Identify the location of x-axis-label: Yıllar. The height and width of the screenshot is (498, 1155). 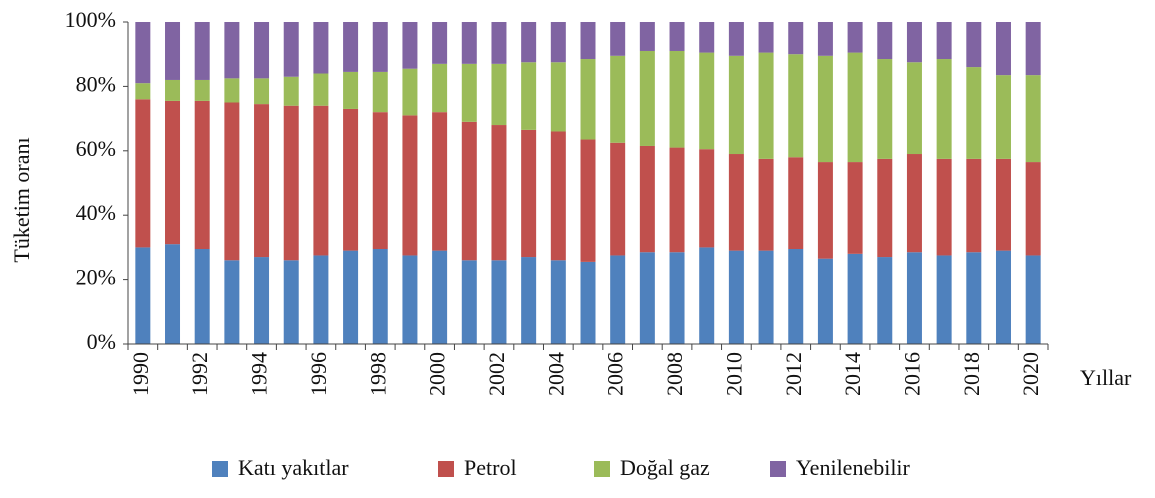
(1106, 377).